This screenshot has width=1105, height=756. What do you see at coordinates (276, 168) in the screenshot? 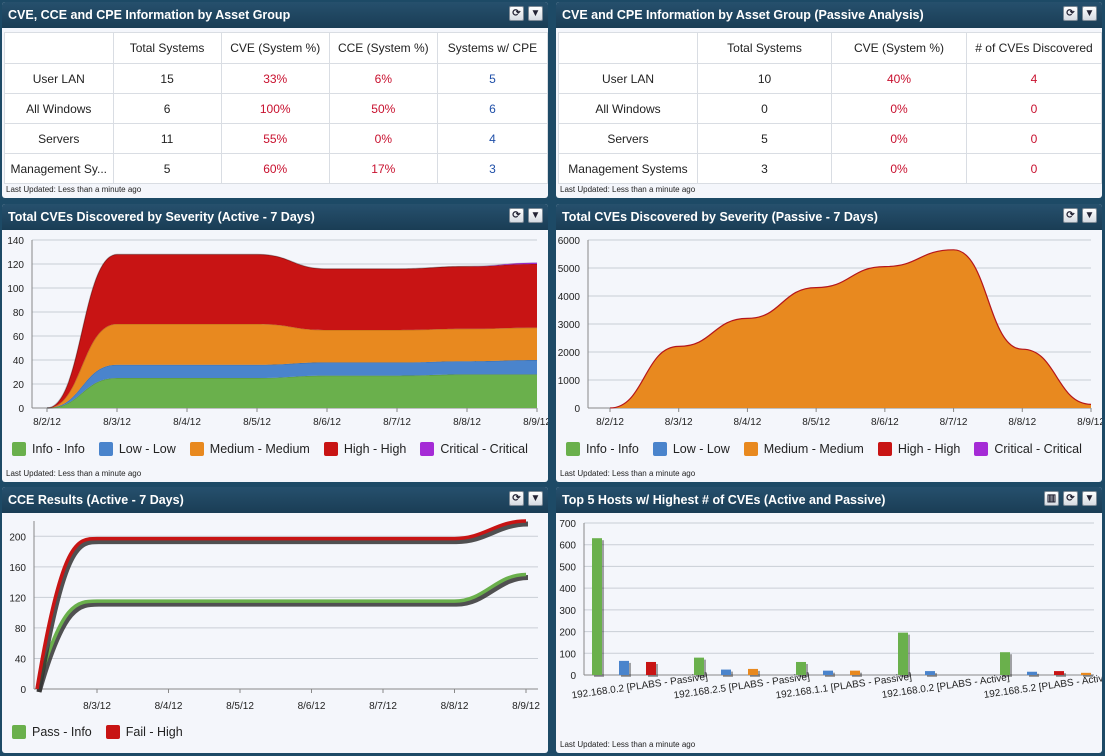
I see `table-row: Management Sy... 5 60% 17% 3` at bounding box center [276, 168].